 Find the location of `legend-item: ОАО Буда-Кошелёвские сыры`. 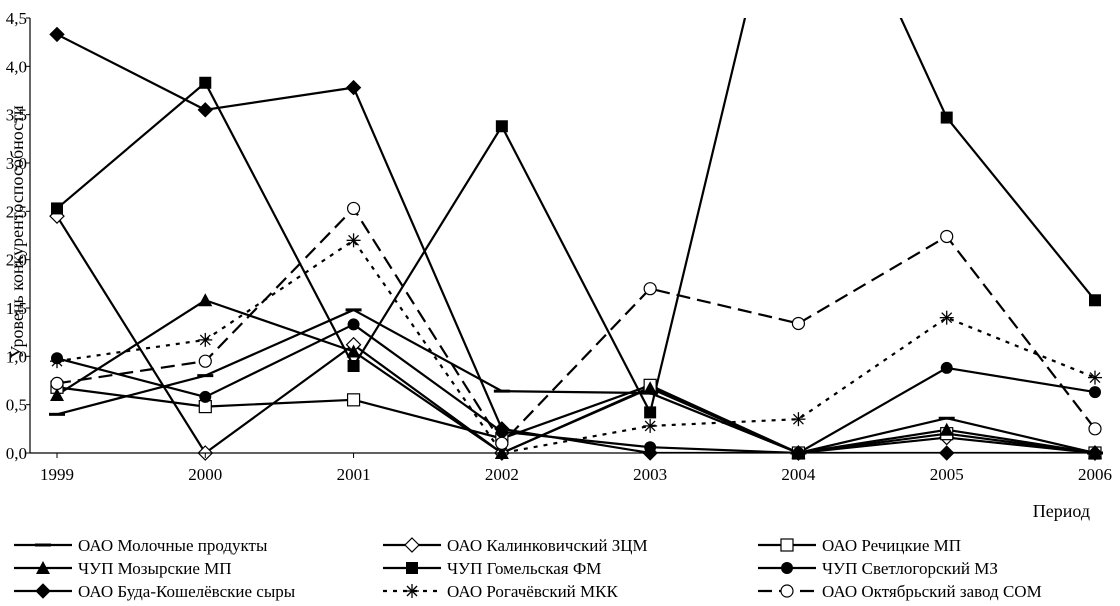

legend-item: ОАО Буда-Кошелёвские сыры is located at coordinates (155, 591).